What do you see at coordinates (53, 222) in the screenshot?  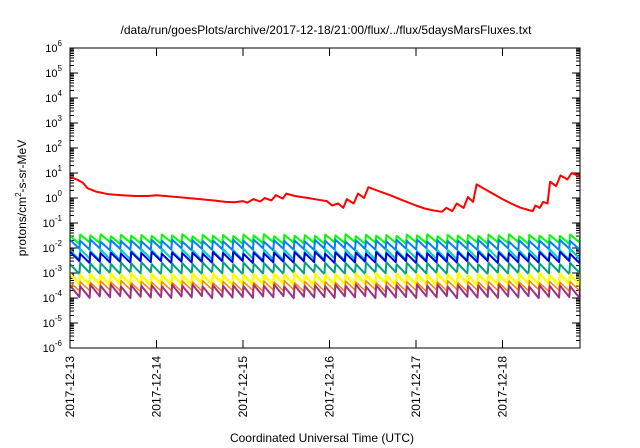 I see `y-tick-label: 10⁻¹` at bounding box center [53, 222].